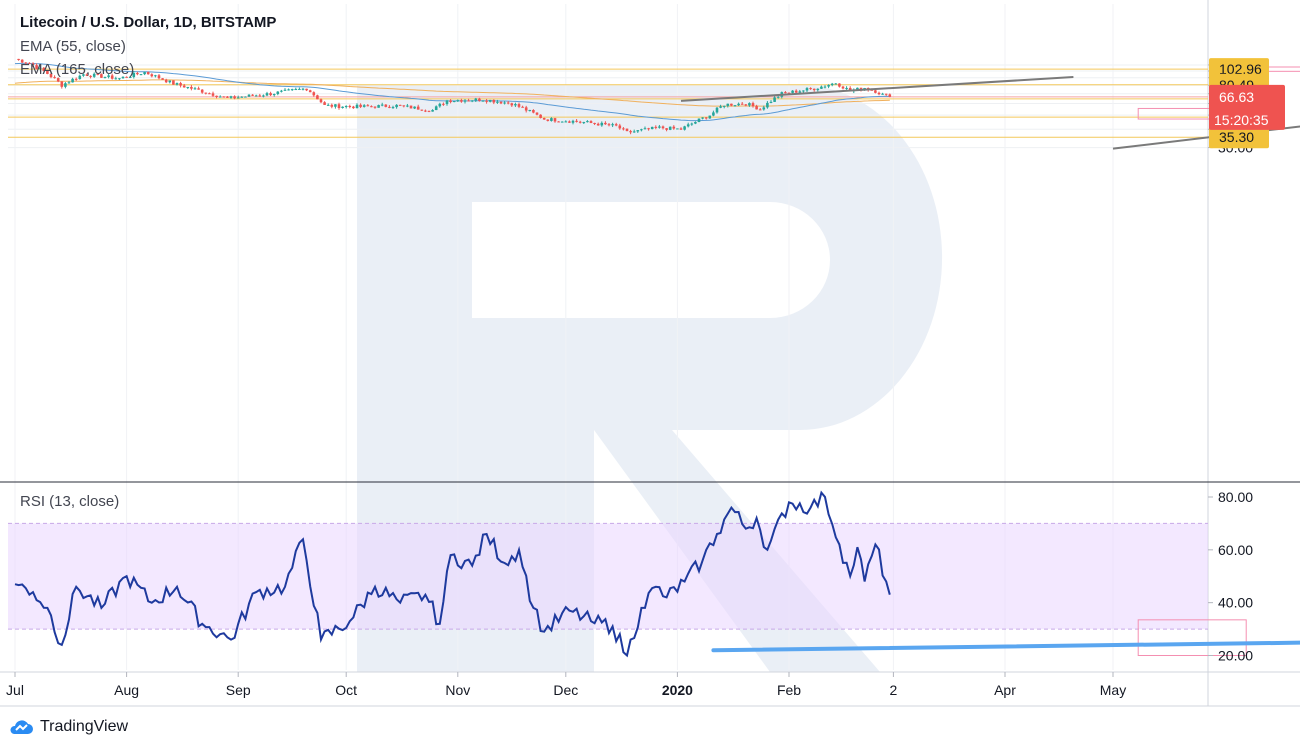 The width and height of the screenshot is (1300, 754). I want to click on rsi-tick-label: 60.00, so click(1235, 550).